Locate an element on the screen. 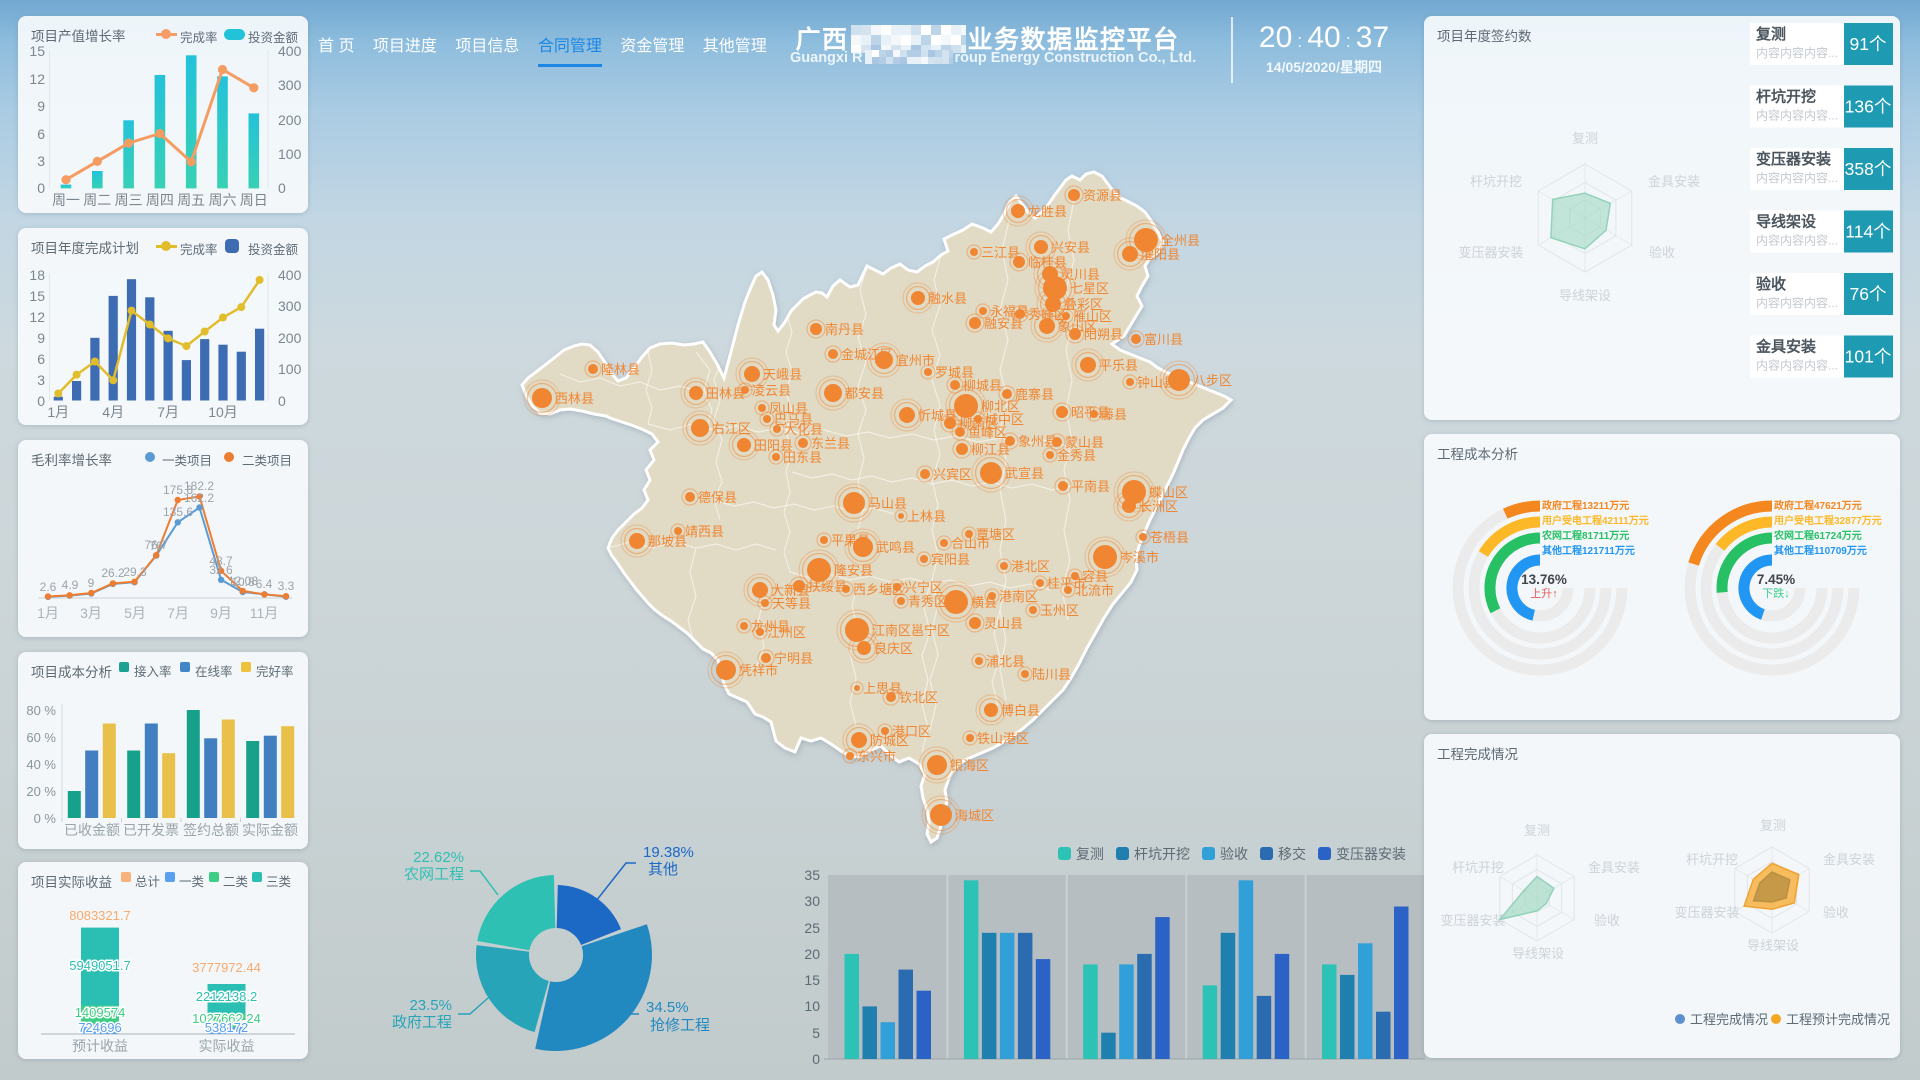 The image size is (1920, 1080). svg-text: 80 % is located at coordinates (41, 710).